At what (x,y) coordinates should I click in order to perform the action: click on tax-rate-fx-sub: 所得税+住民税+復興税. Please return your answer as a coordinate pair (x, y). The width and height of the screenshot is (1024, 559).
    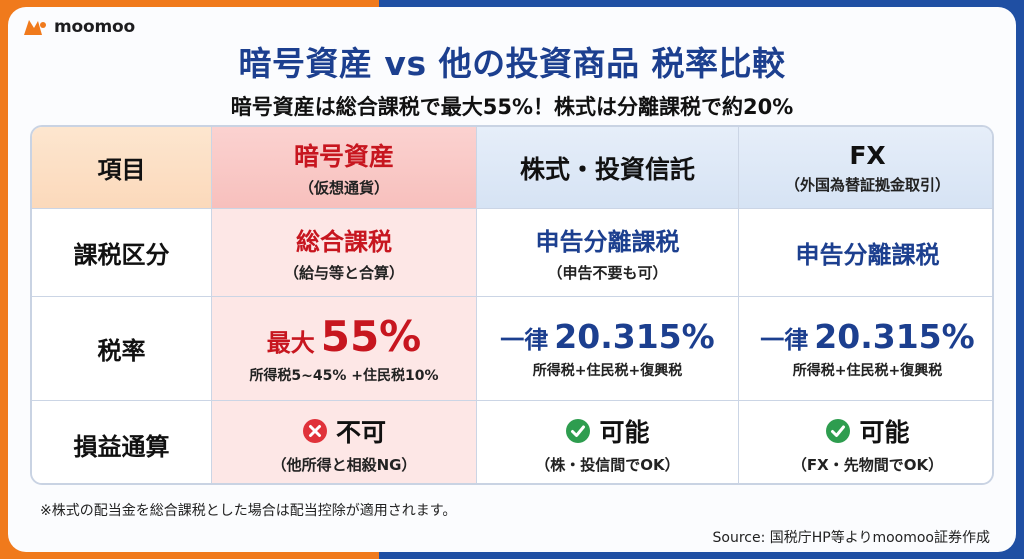
    Looking at the image, I should click on (867, 371).